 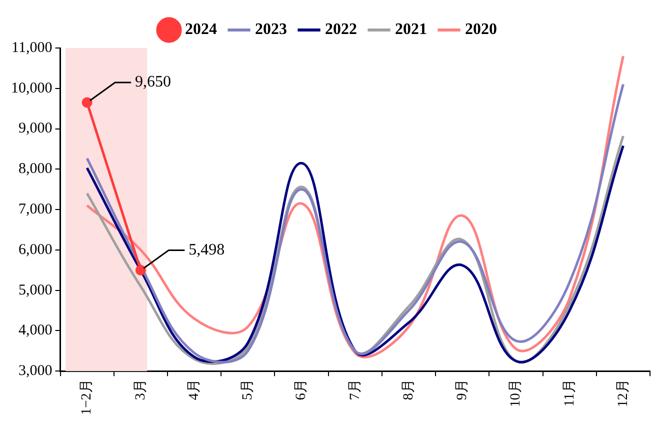 What do you see at coordinates (35, 371) in the screenshot?
I see `y-tick-label: 3,000` at bounding box center [35, 371].